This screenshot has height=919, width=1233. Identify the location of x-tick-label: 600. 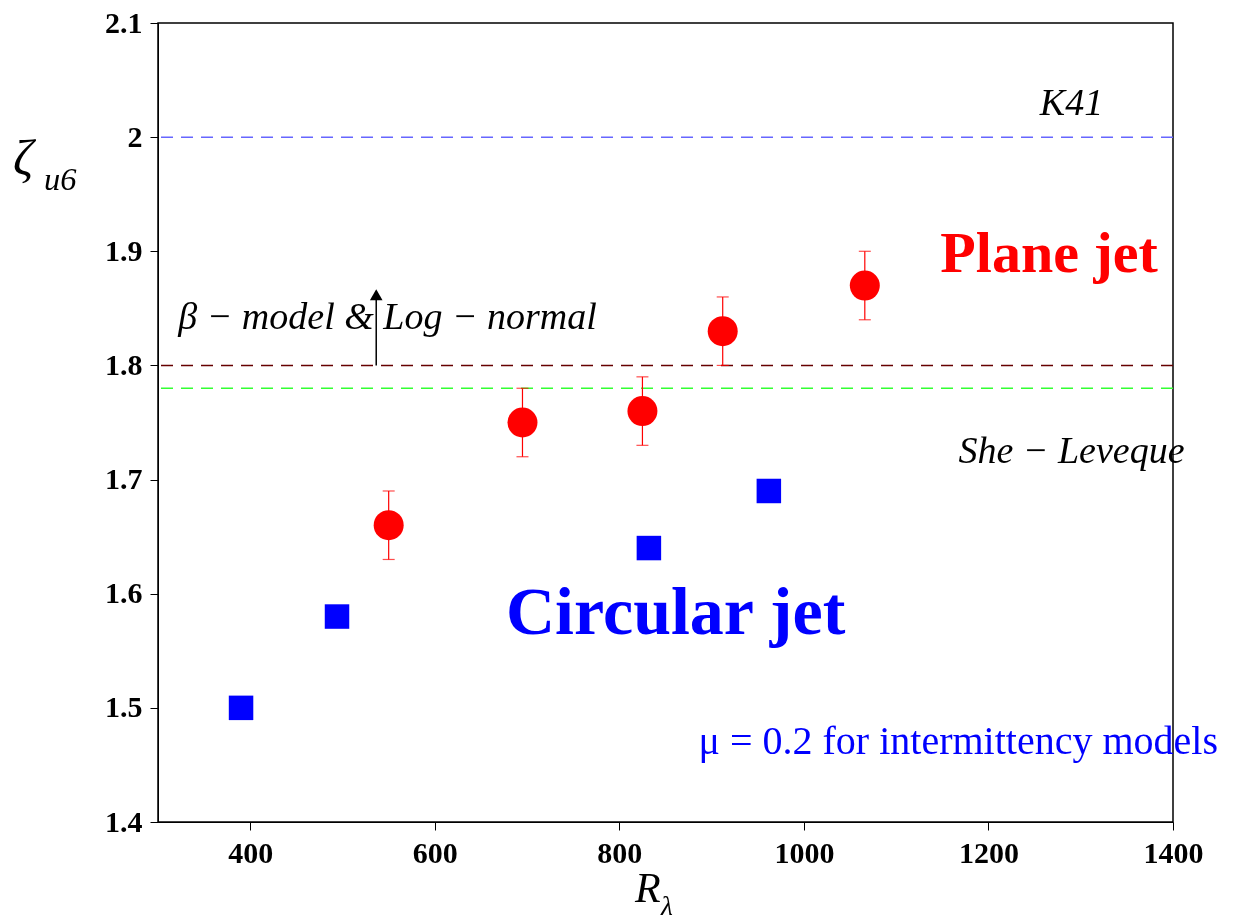
(435, 852).